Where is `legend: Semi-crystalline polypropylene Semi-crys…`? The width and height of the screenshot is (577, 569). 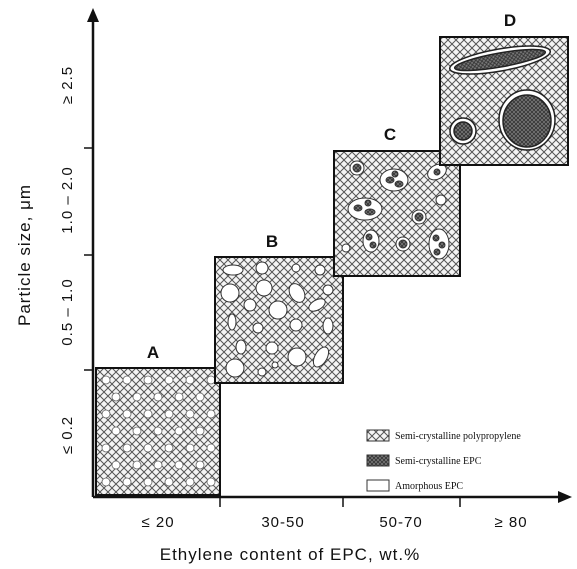
legend: Semi-crystalline polypropylene Semi-crys… is located at coordinates (443, 460).